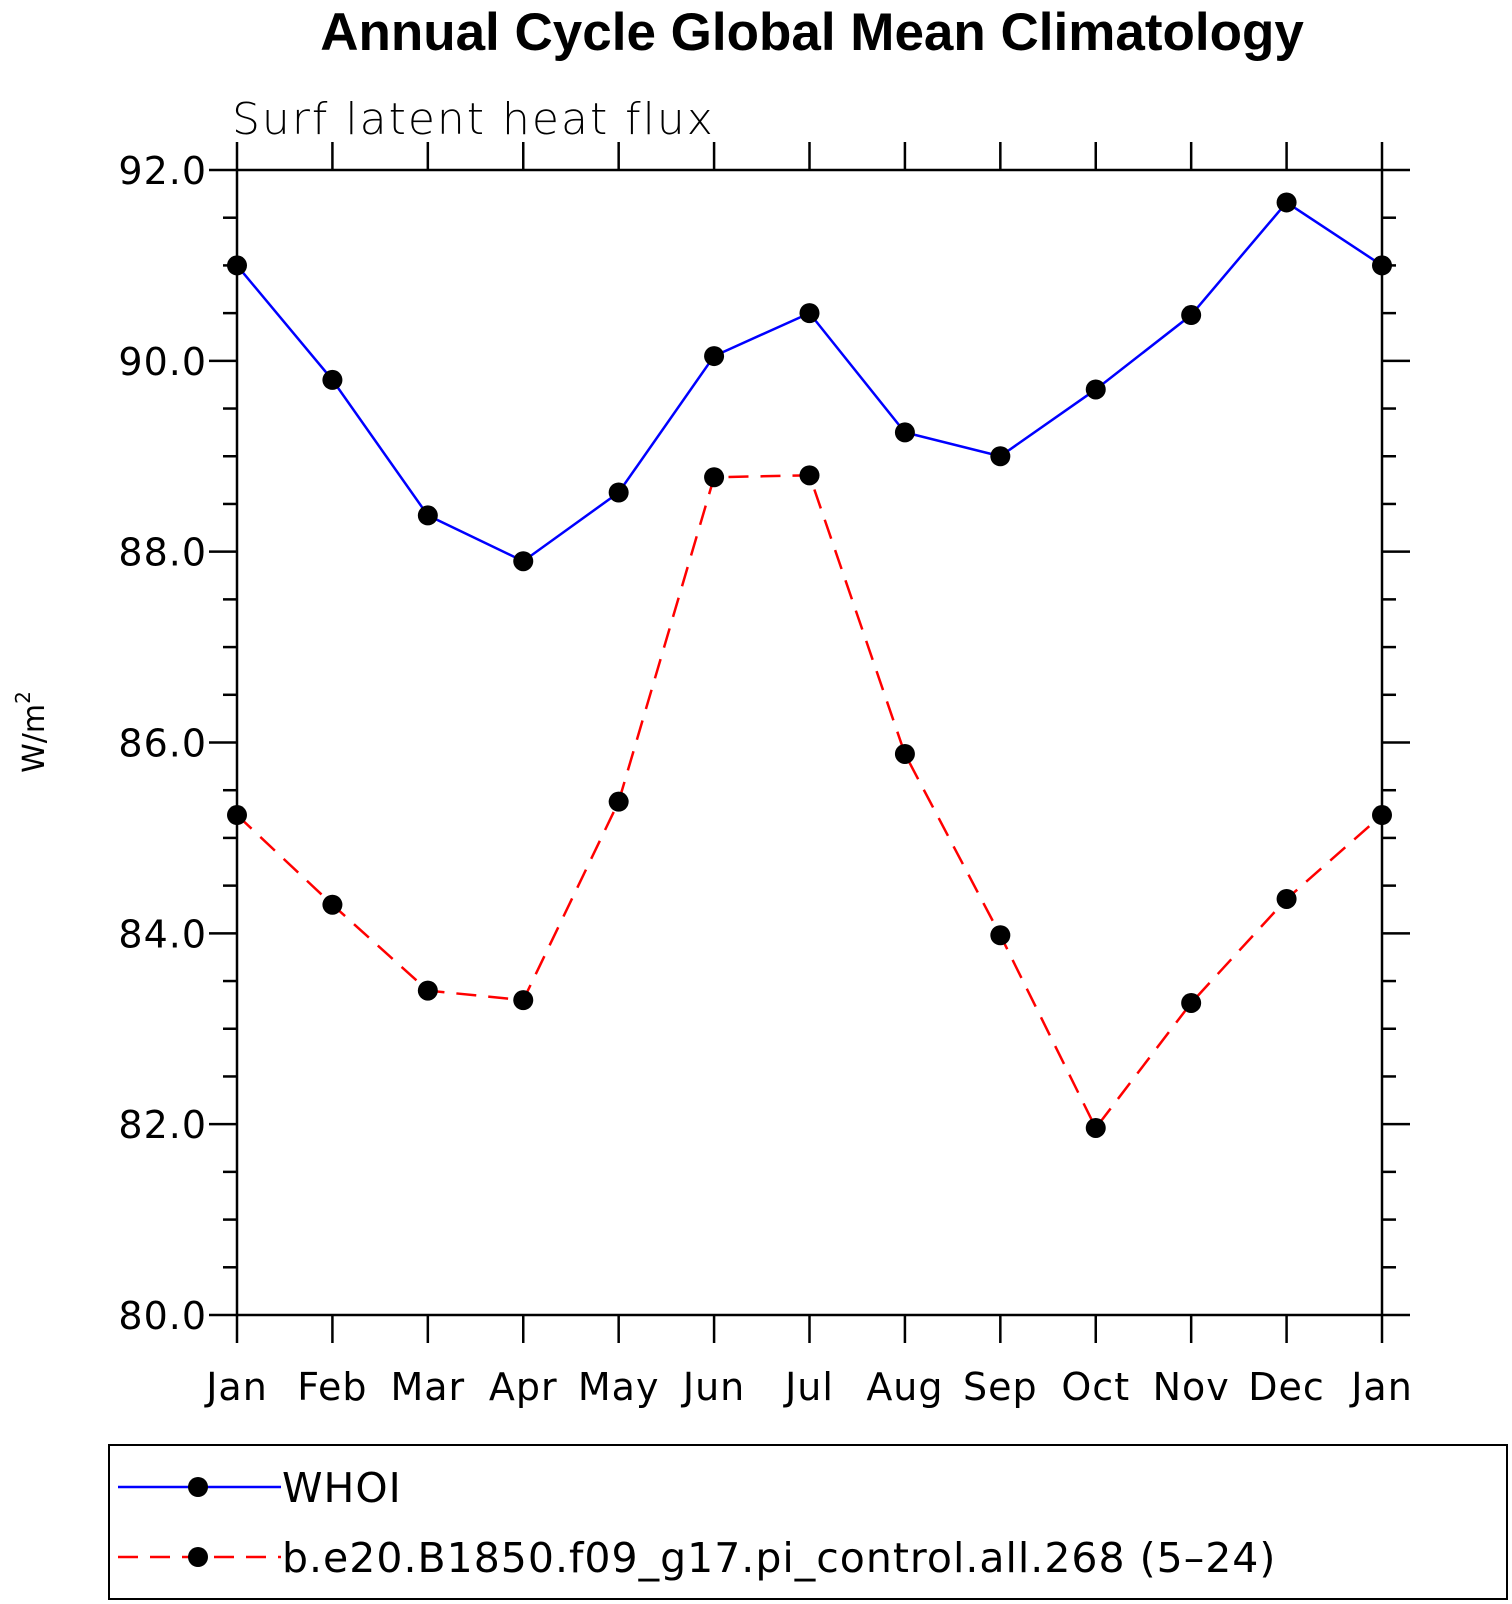 The width and height of the screenshot is (1512, 1604). What do you see at coordinates (162, 553) in the screenshot?
I see `y-tick-label: 88.0` at bounding box center [162, 553].